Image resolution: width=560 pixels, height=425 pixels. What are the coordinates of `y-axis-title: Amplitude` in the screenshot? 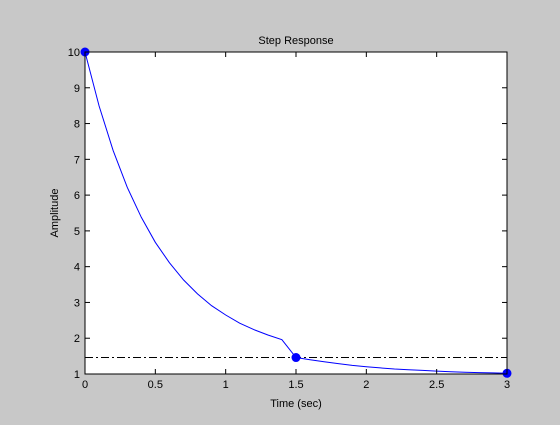 It's located at (55, 213).